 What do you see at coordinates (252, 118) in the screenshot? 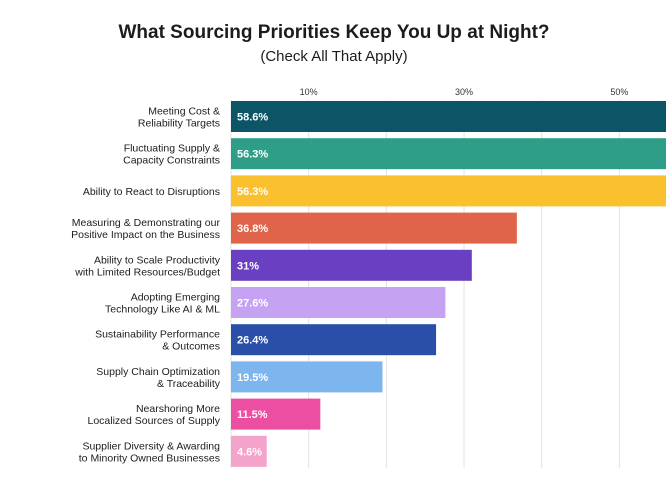
I see `data-label: 58.6%` at bounding box center [252, 118].